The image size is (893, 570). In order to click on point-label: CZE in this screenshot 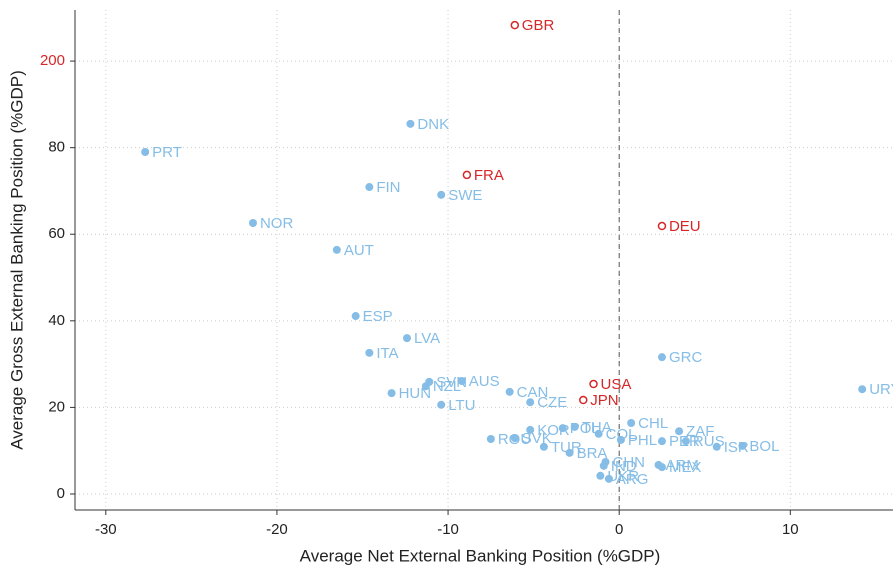, I will do `click(552, 402)`.